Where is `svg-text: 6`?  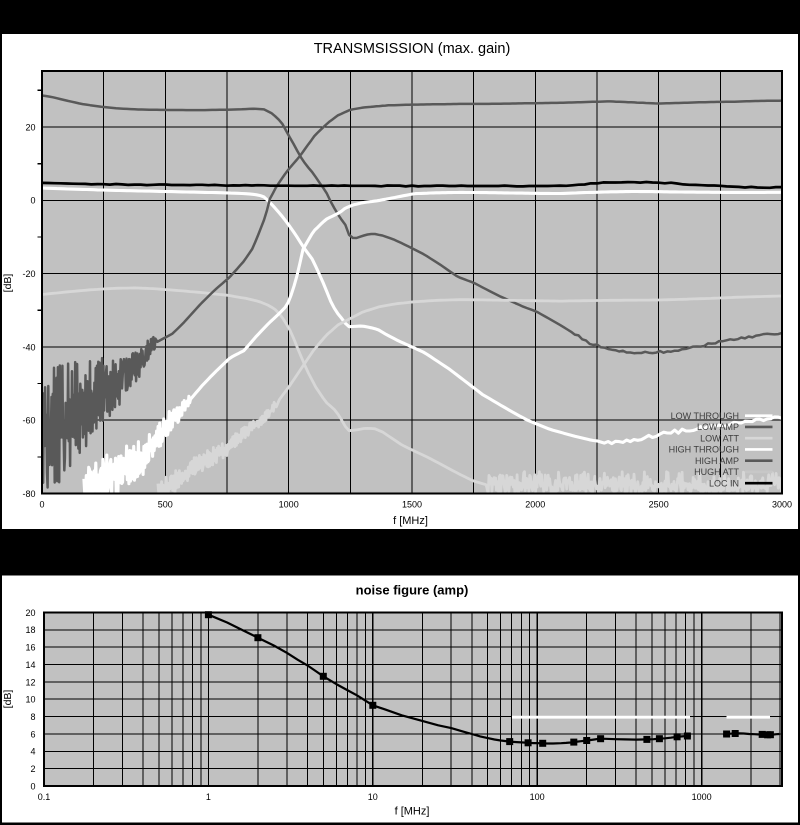 svg-text: 6 is located at coordinates (32, 734).